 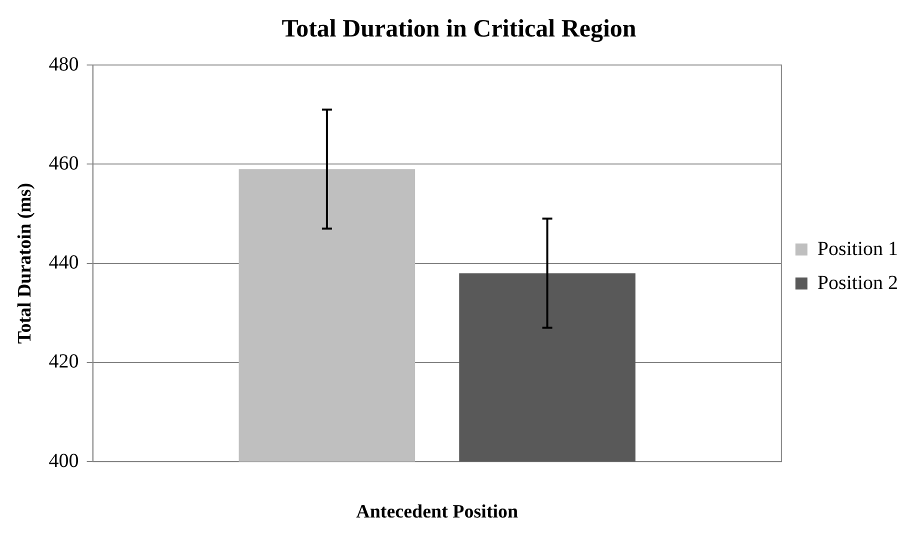 What do you see at coordinates (63, 361) in the screenshot?
I see `y-tick-label: 420` at bounding box center [63, 361].